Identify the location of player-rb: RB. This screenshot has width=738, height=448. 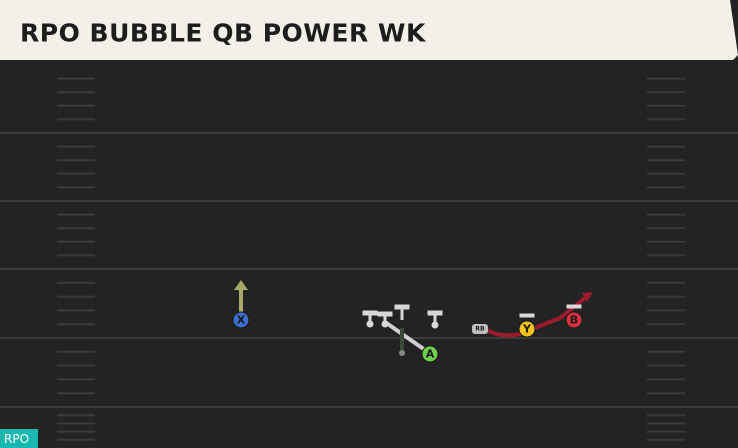
(480, 329).